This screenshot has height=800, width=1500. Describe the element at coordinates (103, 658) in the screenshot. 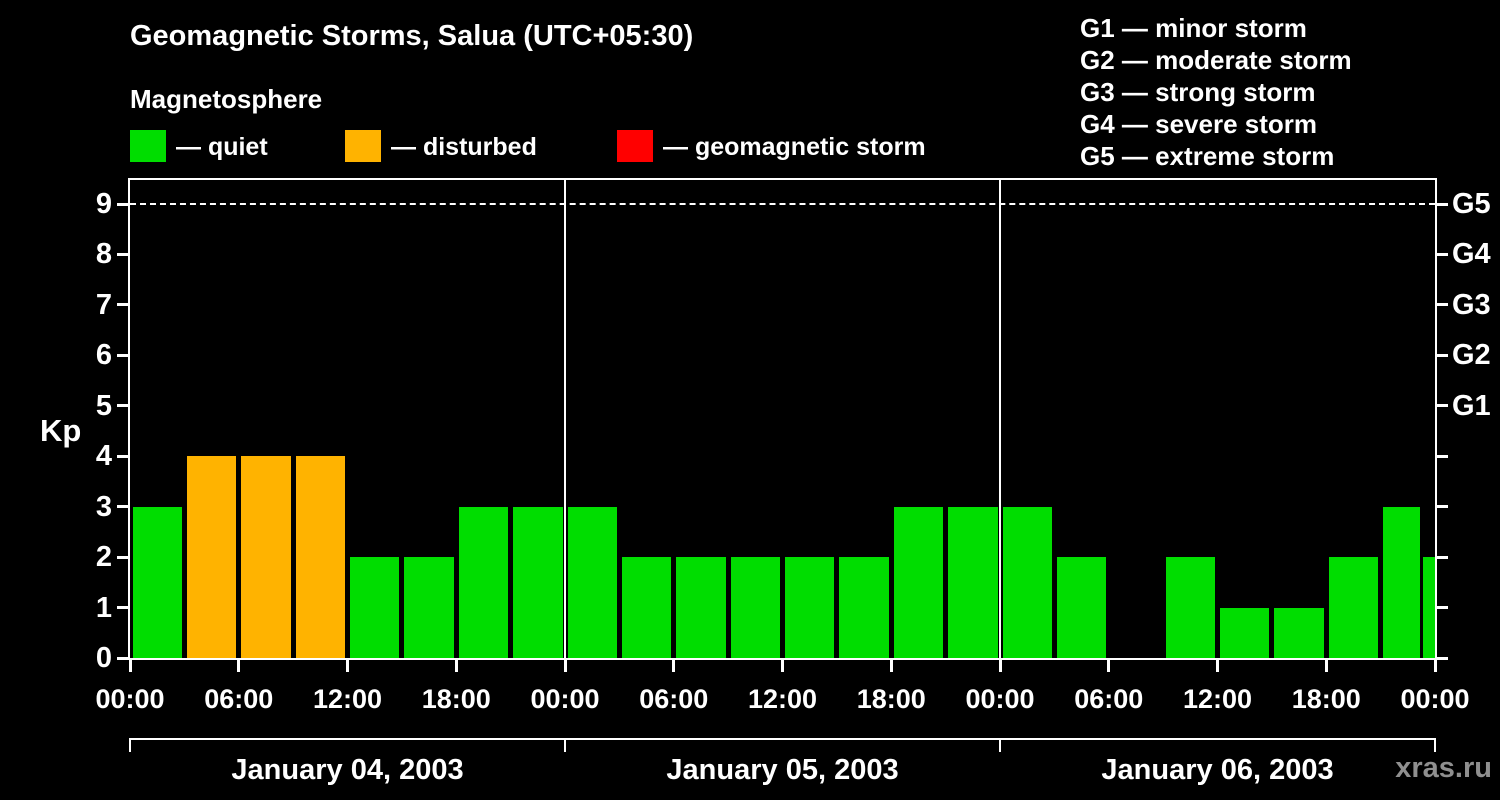

I see `y-axis-label: 0` at that location.